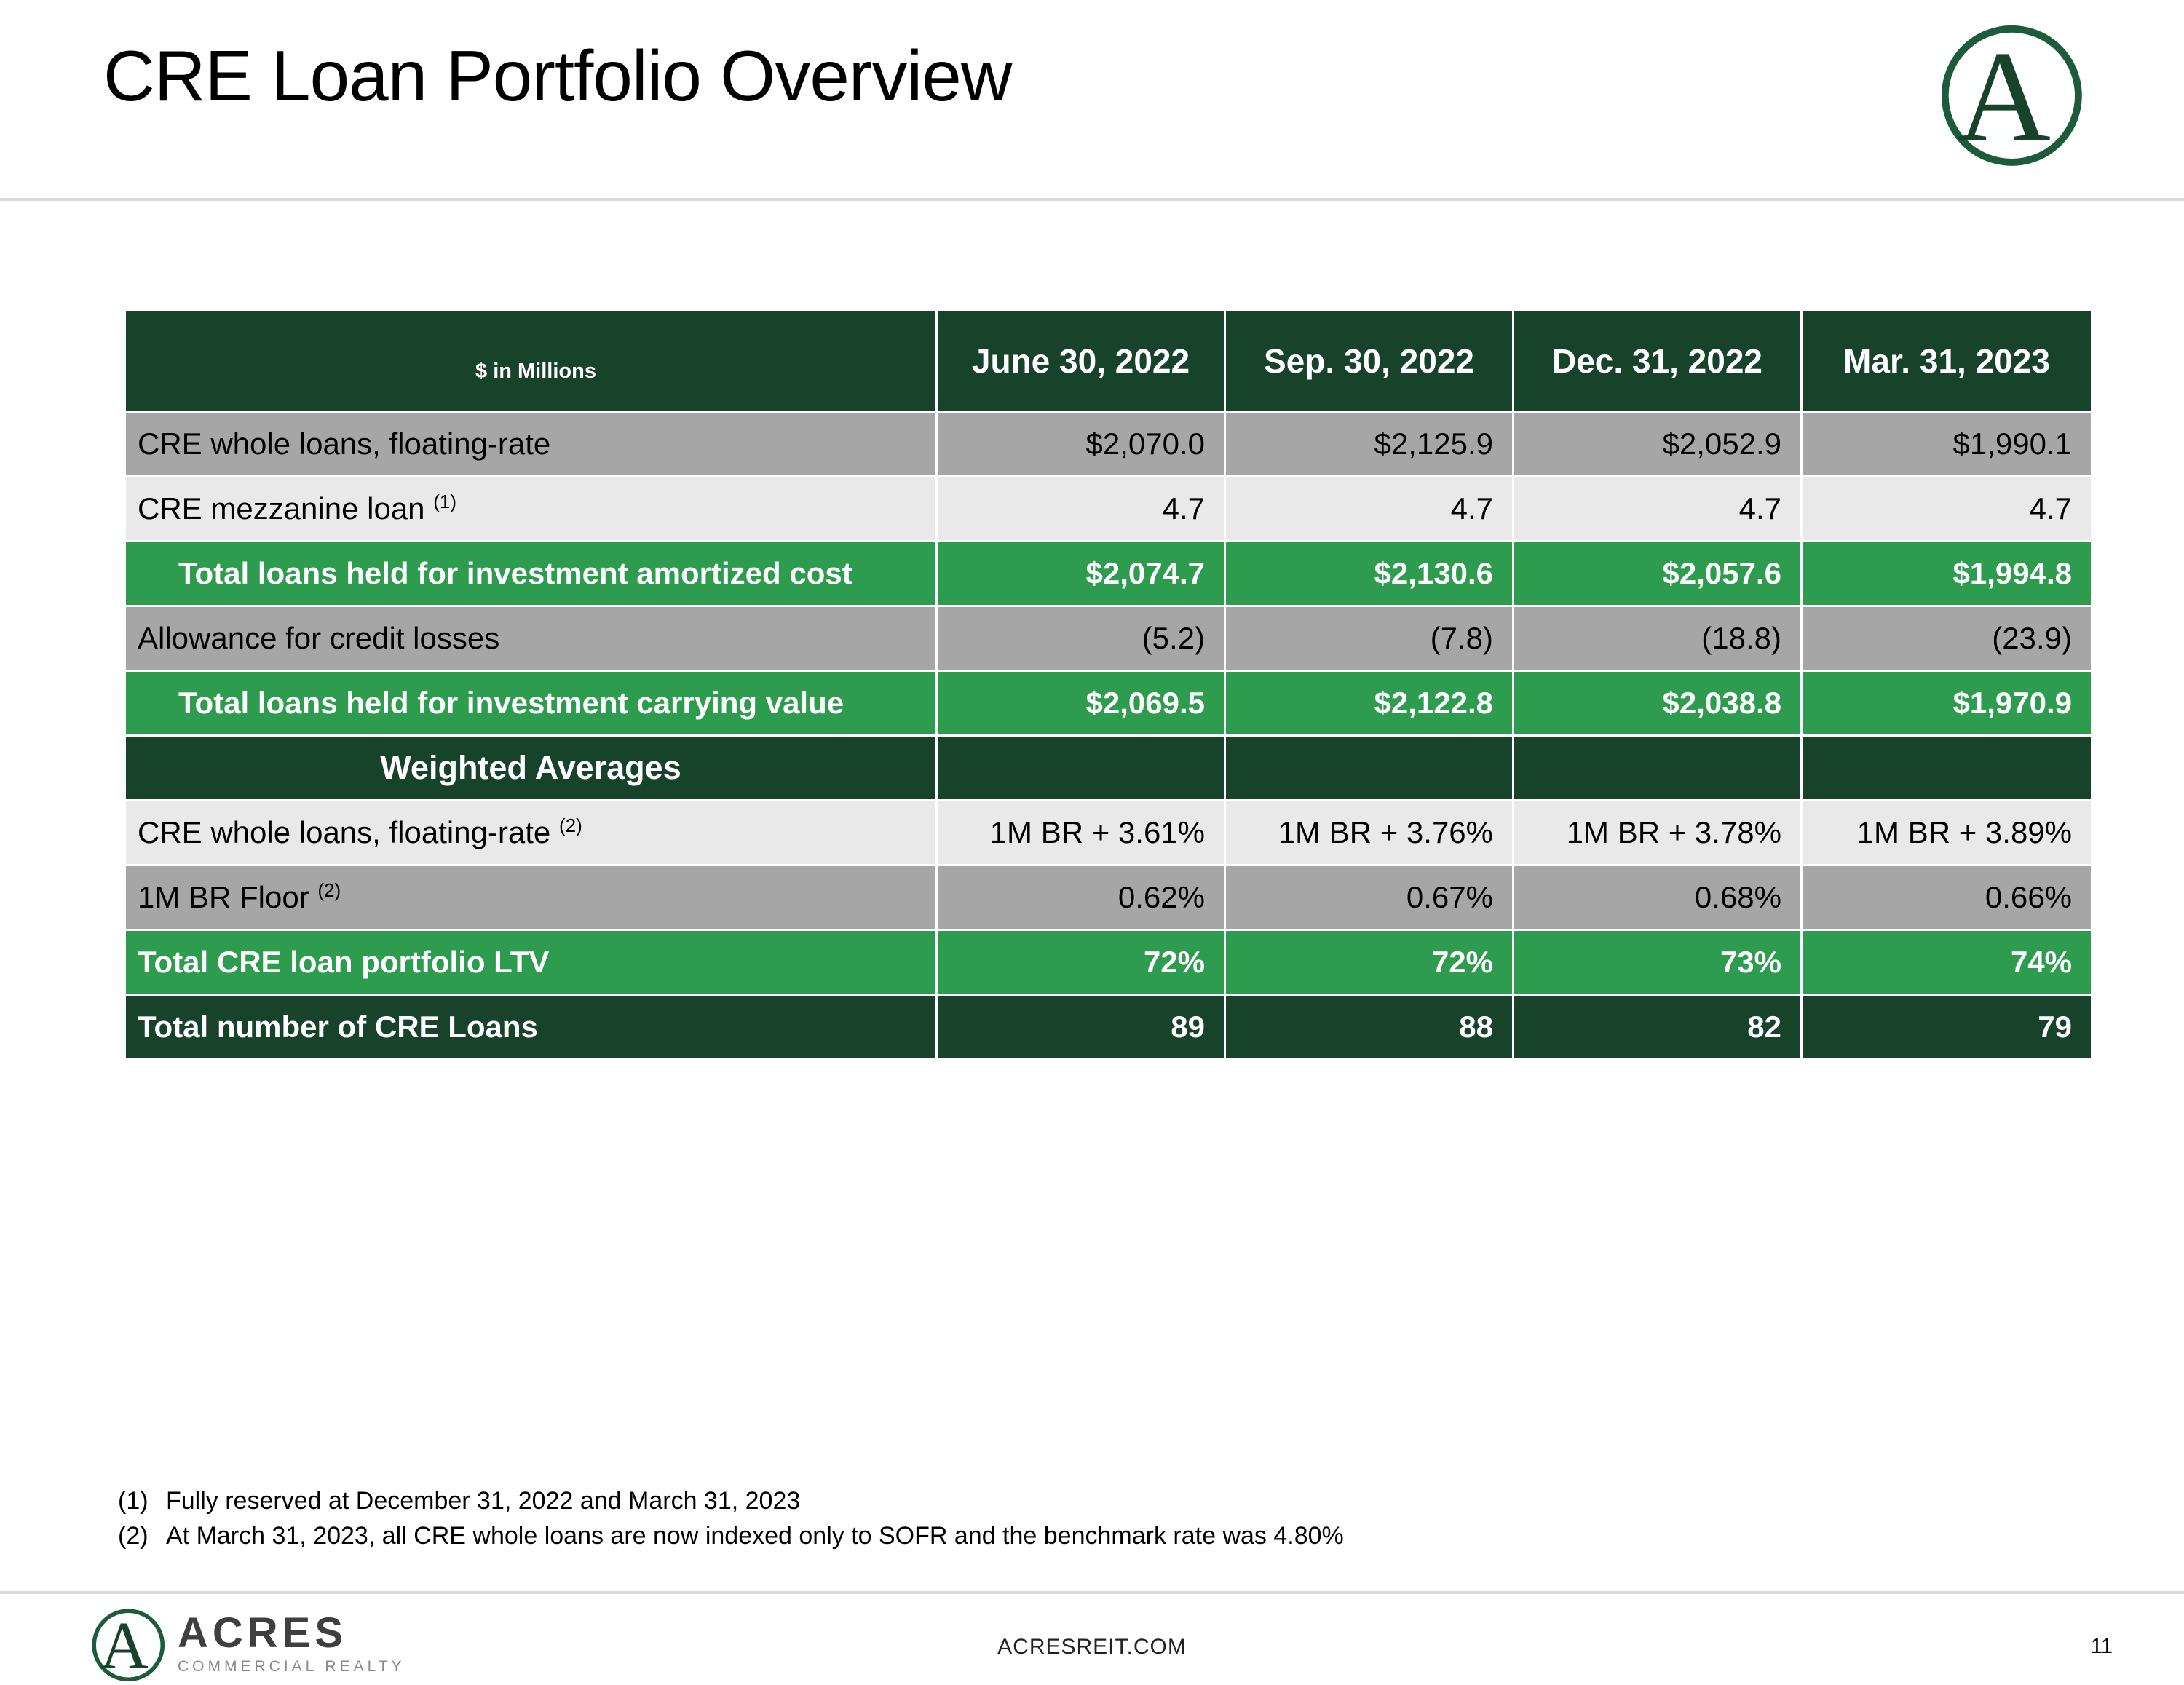 The height and width of the screenshot is (1685, 2184). What do you see at coordinates (1657, 897) in the screenshot?
I see `cell-value: 0.68%` at bounding box center [1657, 897].